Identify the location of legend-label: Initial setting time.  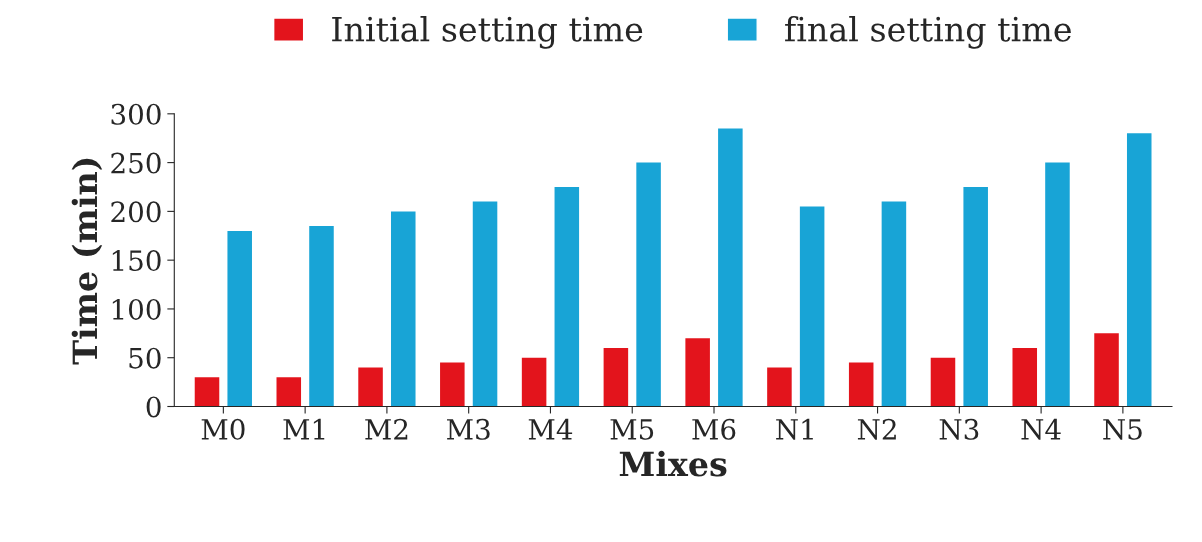
(487, 32).